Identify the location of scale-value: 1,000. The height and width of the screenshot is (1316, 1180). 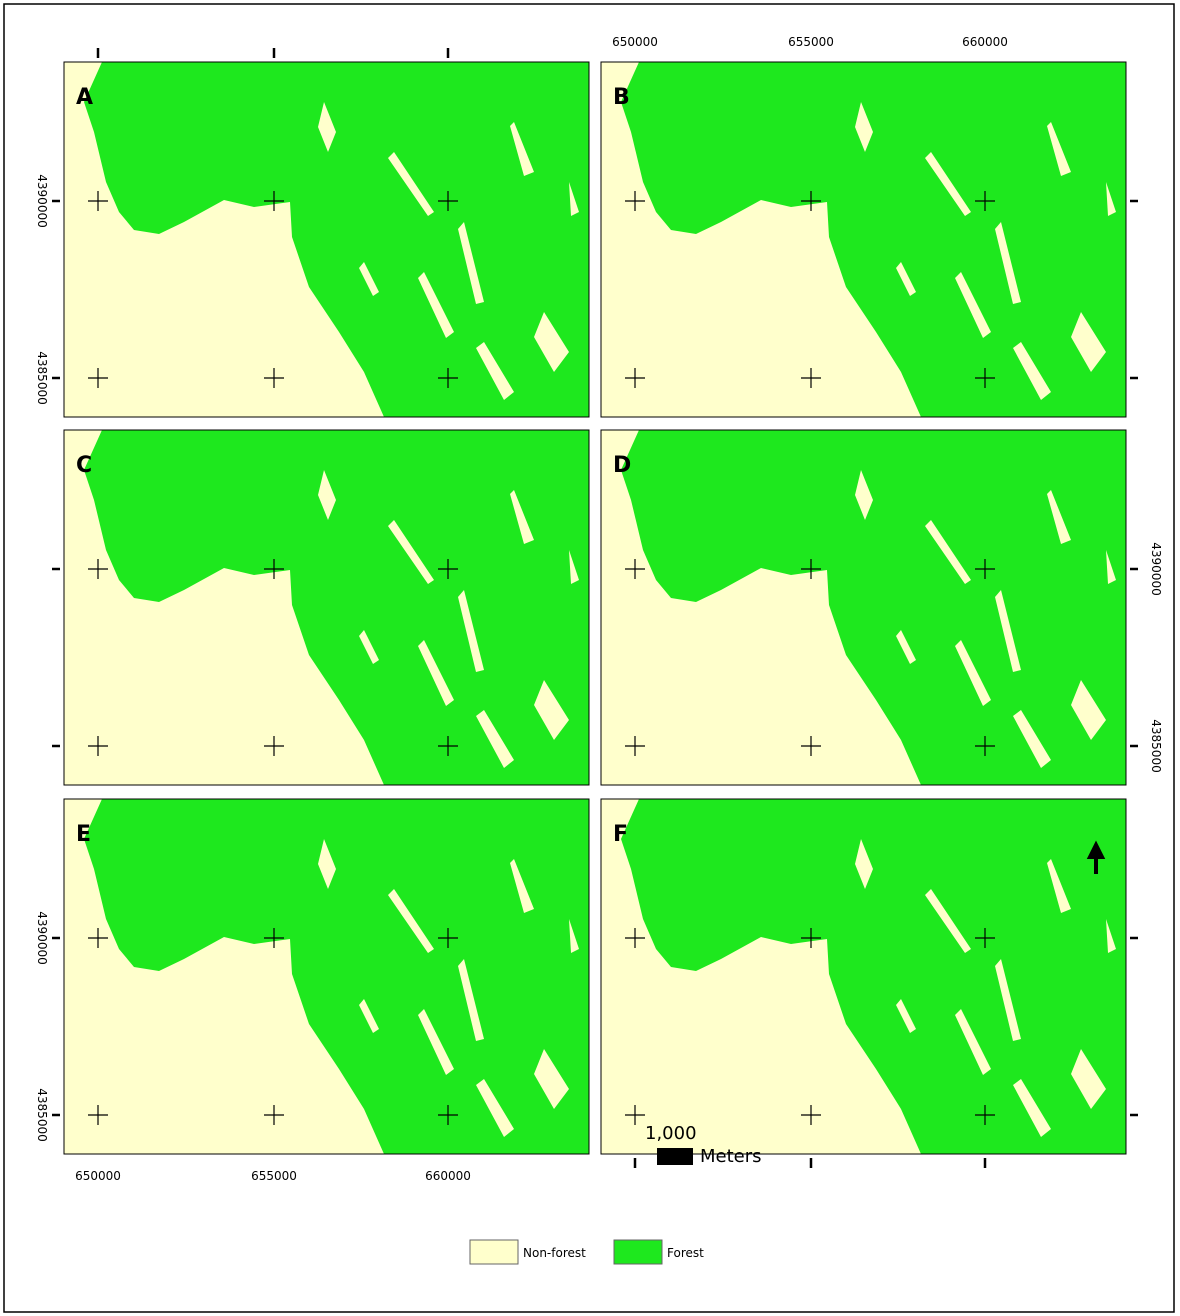
(671, 1133).